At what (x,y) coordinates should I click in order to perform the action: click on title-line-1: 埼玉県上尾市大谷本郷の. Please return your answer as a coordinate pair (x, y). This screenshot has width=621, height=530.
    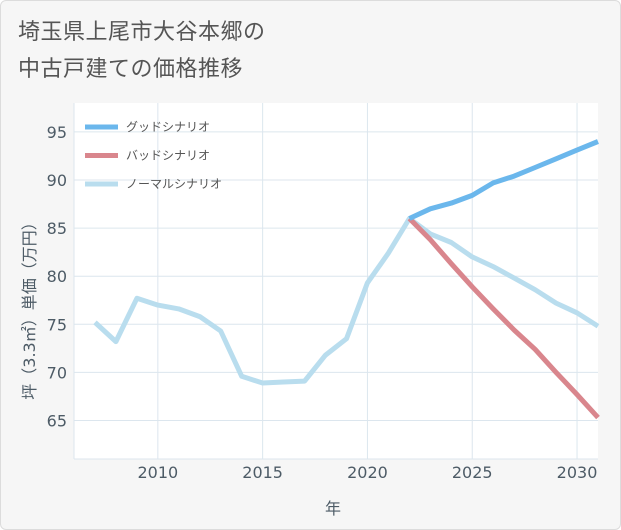
    Looking at the image, I should click on (142, 32).